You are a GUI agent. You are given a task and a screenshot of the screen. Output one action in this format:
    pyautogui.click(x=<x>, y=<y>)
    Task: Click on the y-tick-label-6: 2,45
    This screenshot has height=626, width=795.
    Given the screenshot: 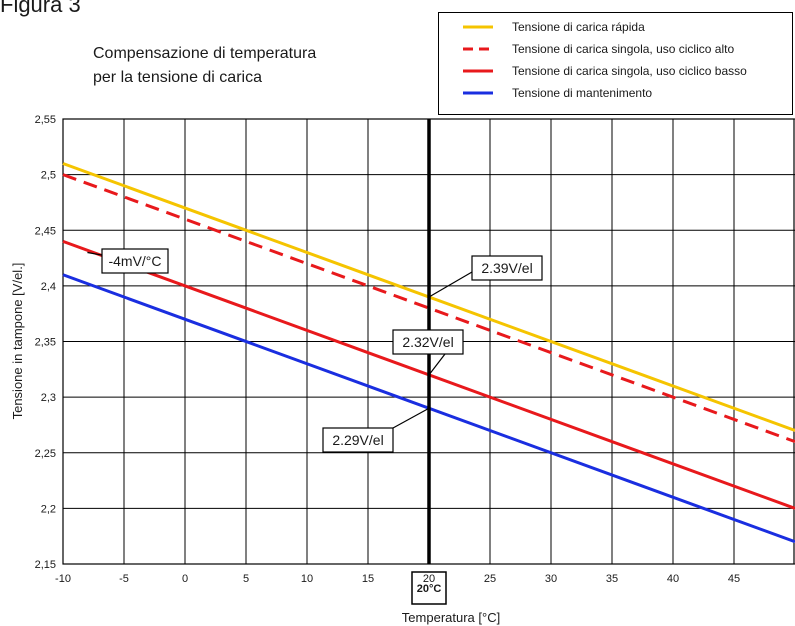 What is the action you would take?
    pyautogui.click(x=45, y=231)
    